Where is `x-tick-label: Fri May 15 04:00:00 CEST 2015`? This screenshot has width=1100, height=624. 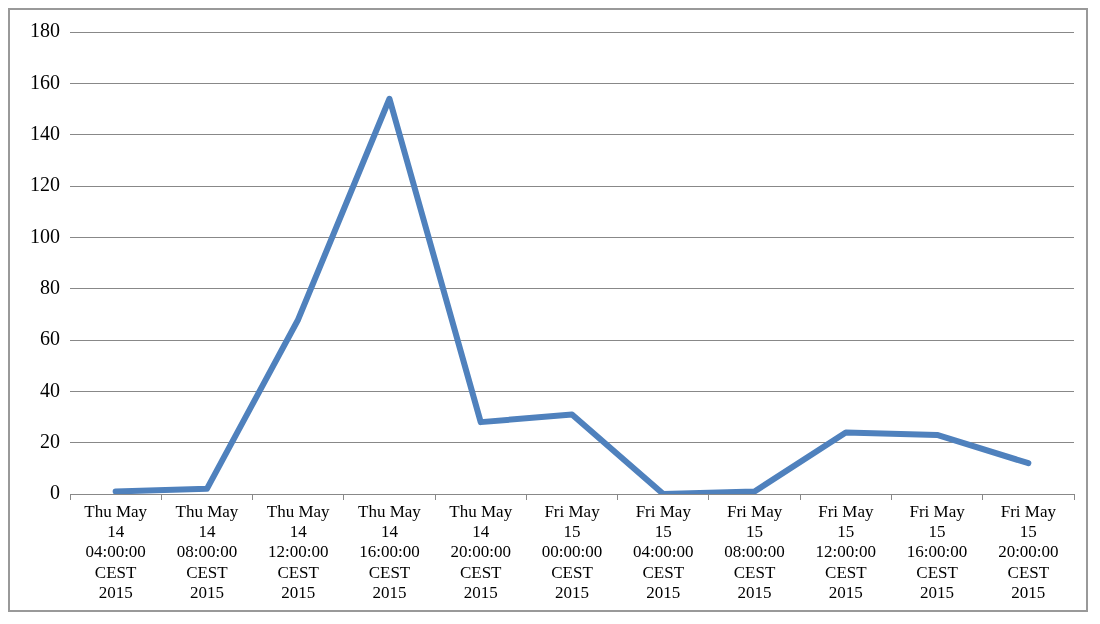 x-tick-label: Fri May 15 04:00:00 CEST 2015 is located at coordinates (663, 552).